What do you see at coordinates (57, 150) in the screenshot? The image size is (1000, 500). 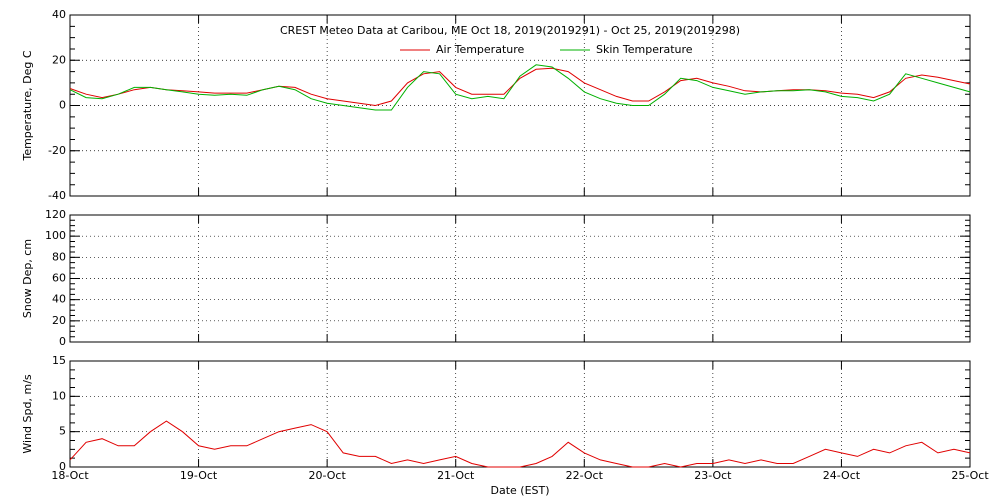 I see `y-tick-label: -20` at bounding box center [57, 150].